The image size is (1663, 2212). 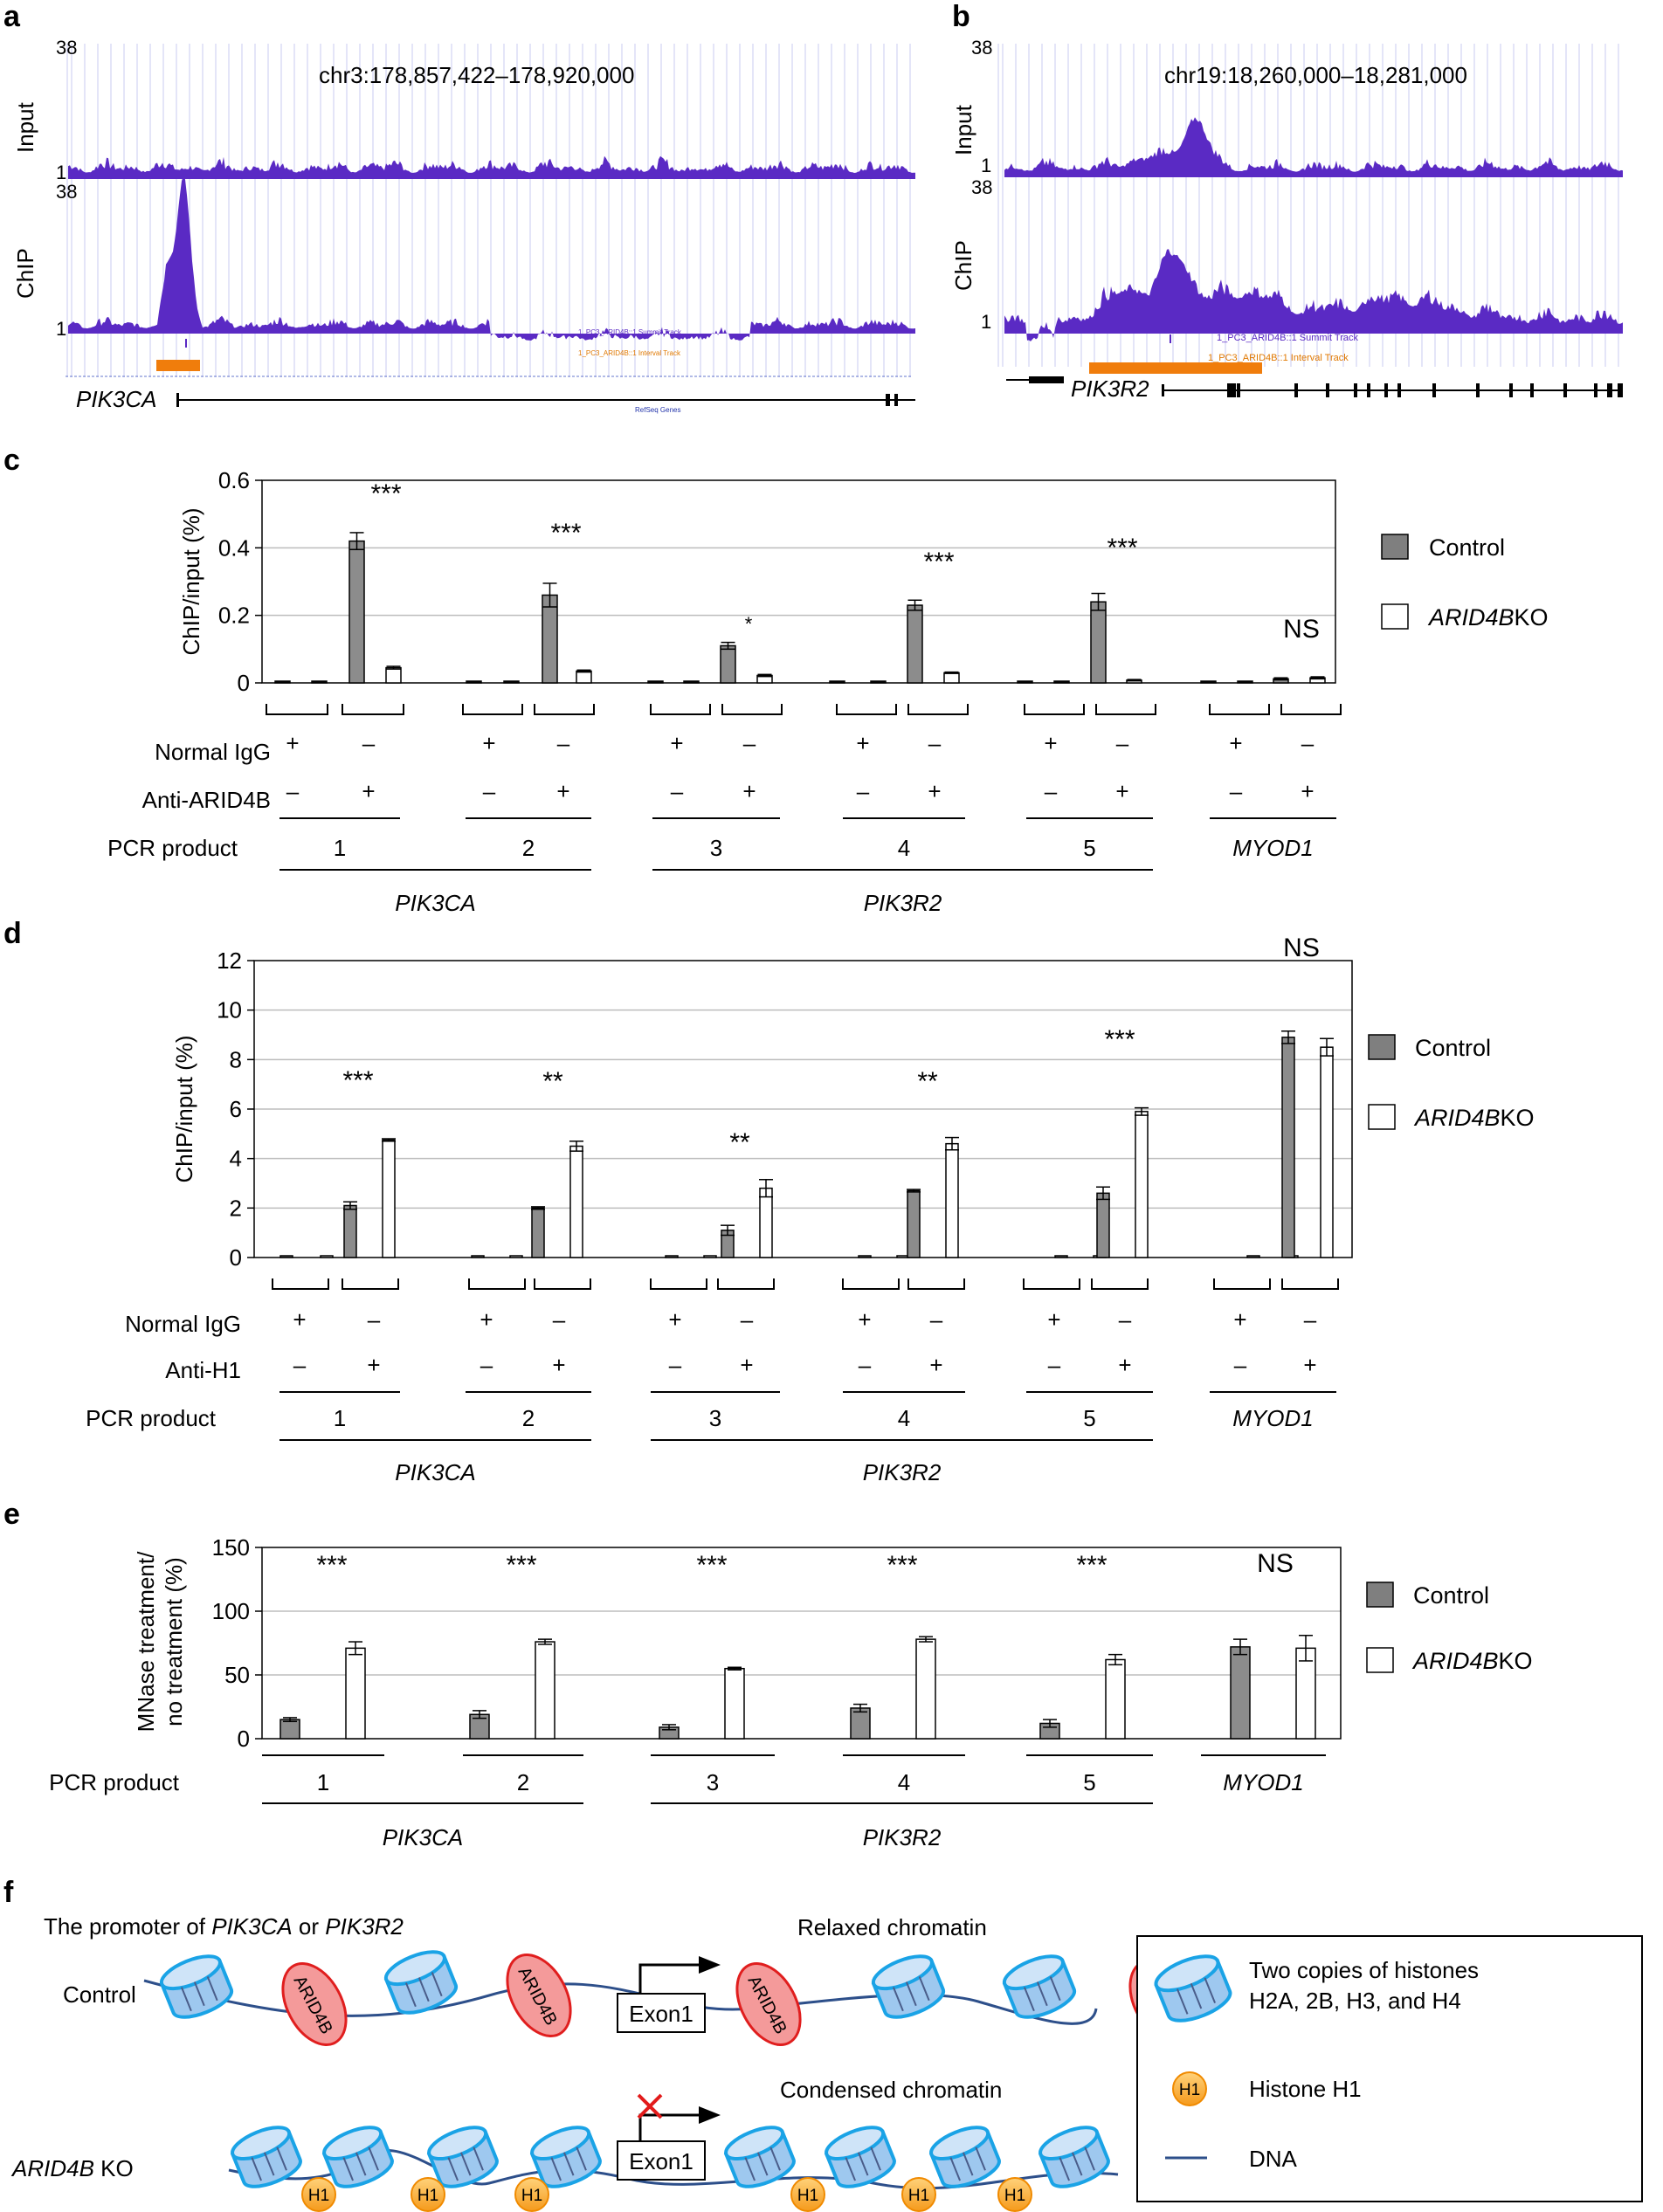 What do you see at coordinates (891, 2090) in the screenshot?
I see `condensed-chromatin-label: Condensed chromatin` at bounding box center [891, 2090].